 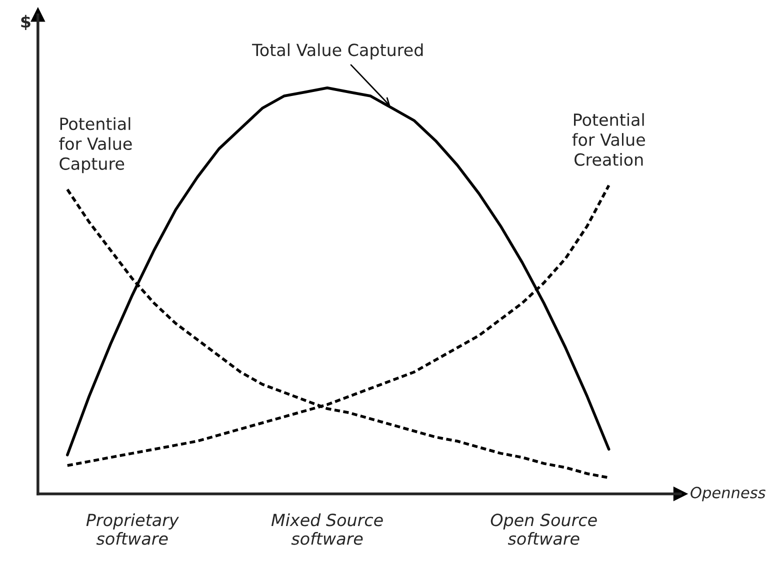 What do you see at coordinates (543, 529) in the screenshot?
I see `x-tick-label: Open Source software` at bounding box center [543, 529].